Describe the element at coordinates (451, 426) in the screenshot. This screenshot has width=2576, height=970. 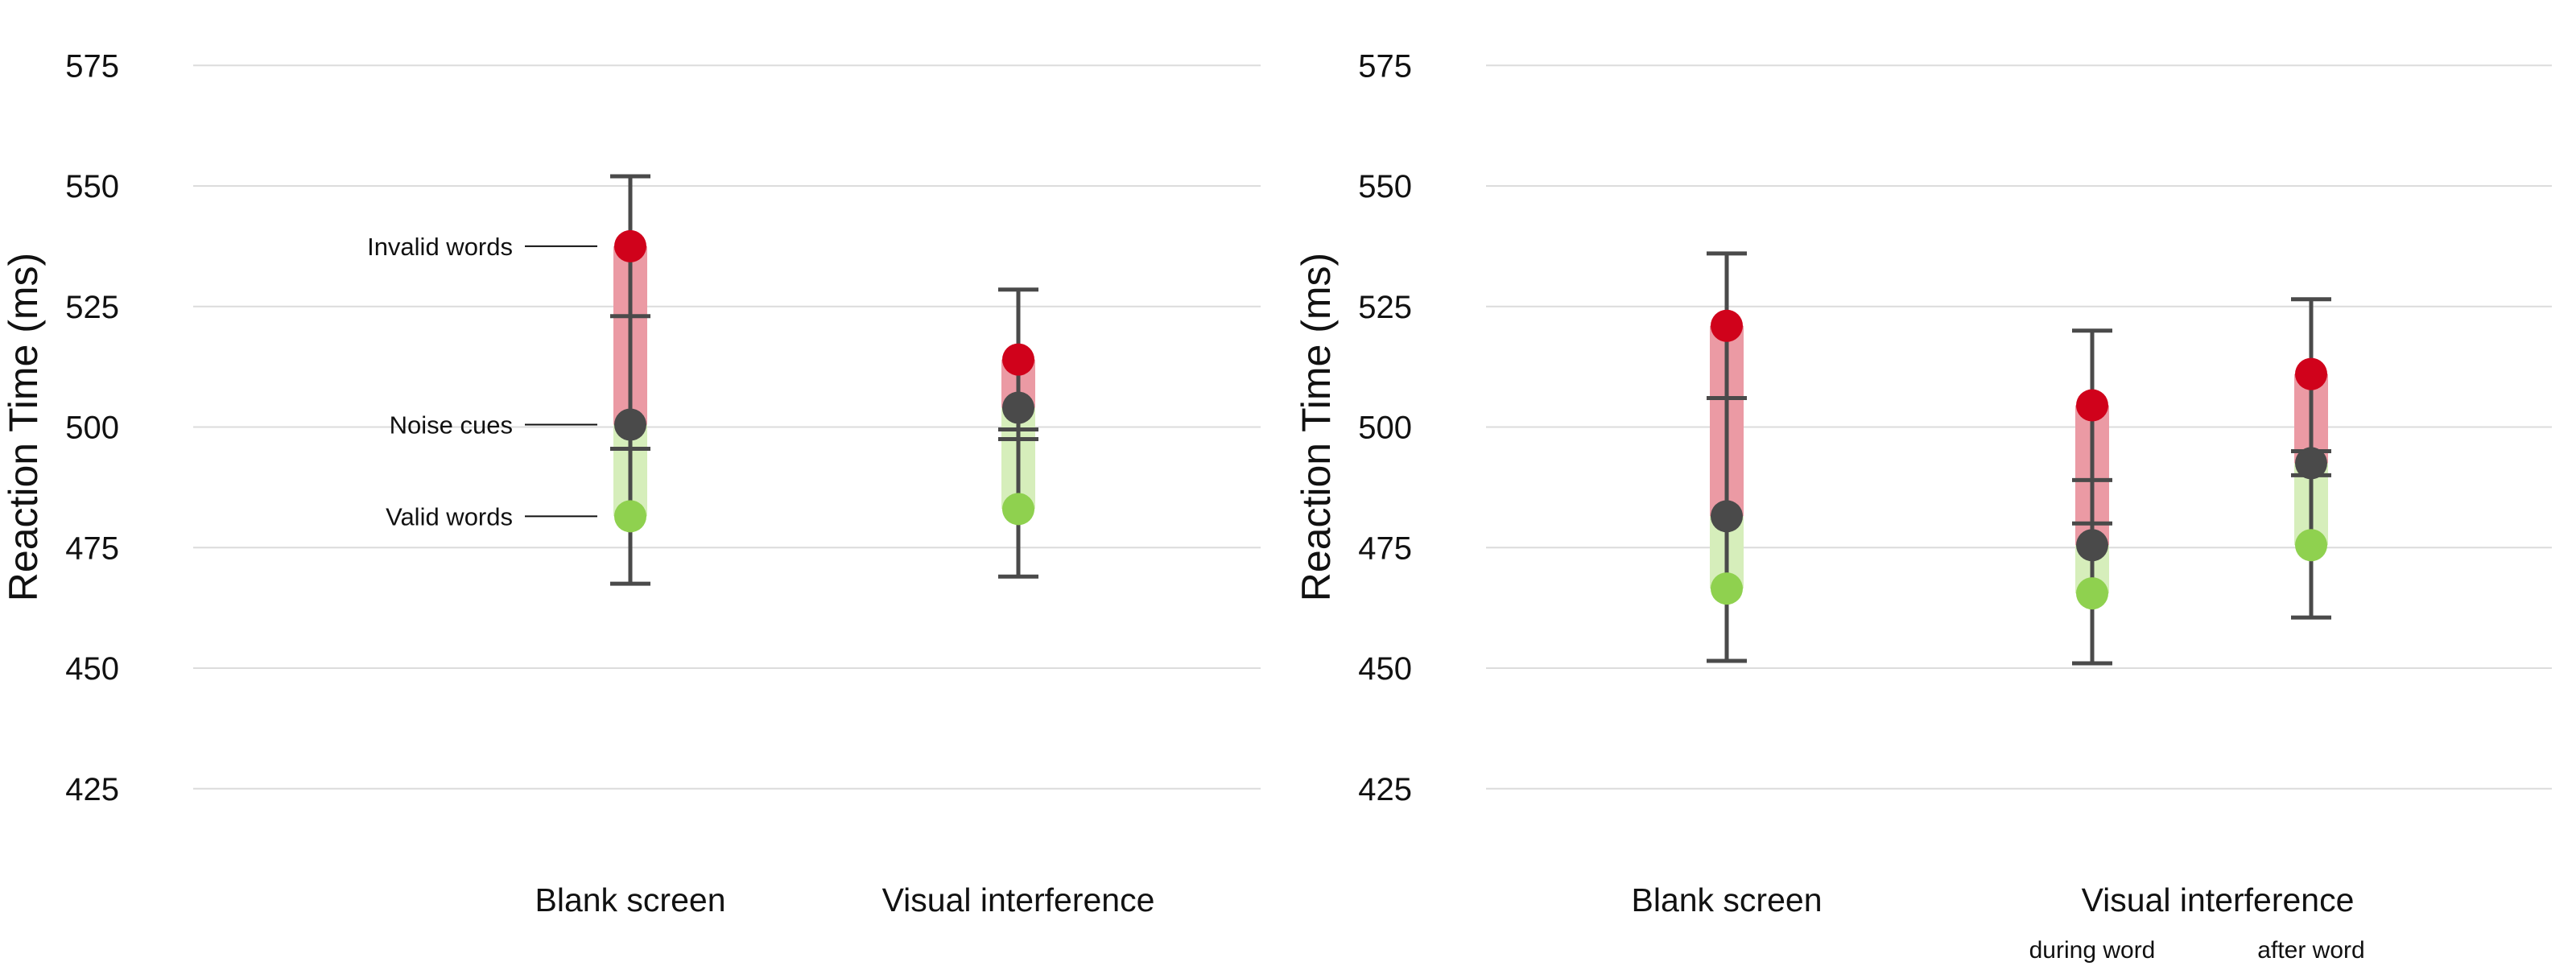
I see `annotation-label: Noise cues` at that location.